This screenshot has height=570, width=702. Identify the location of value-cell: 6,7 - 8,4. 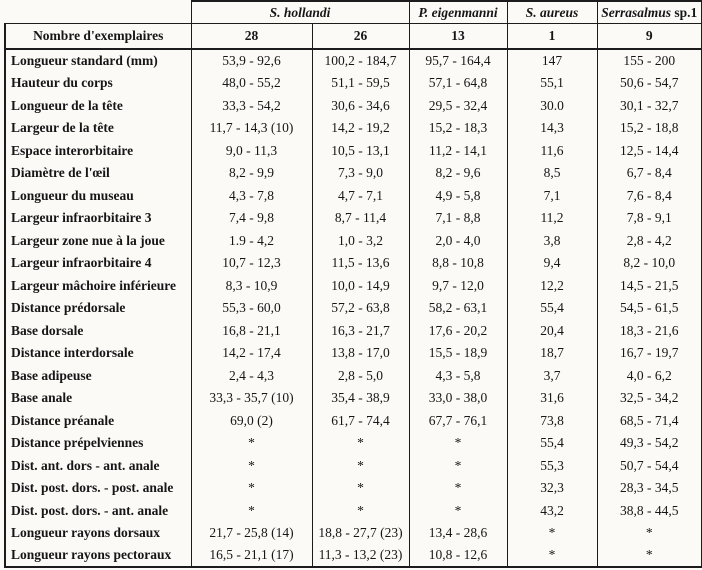
(649, 173).